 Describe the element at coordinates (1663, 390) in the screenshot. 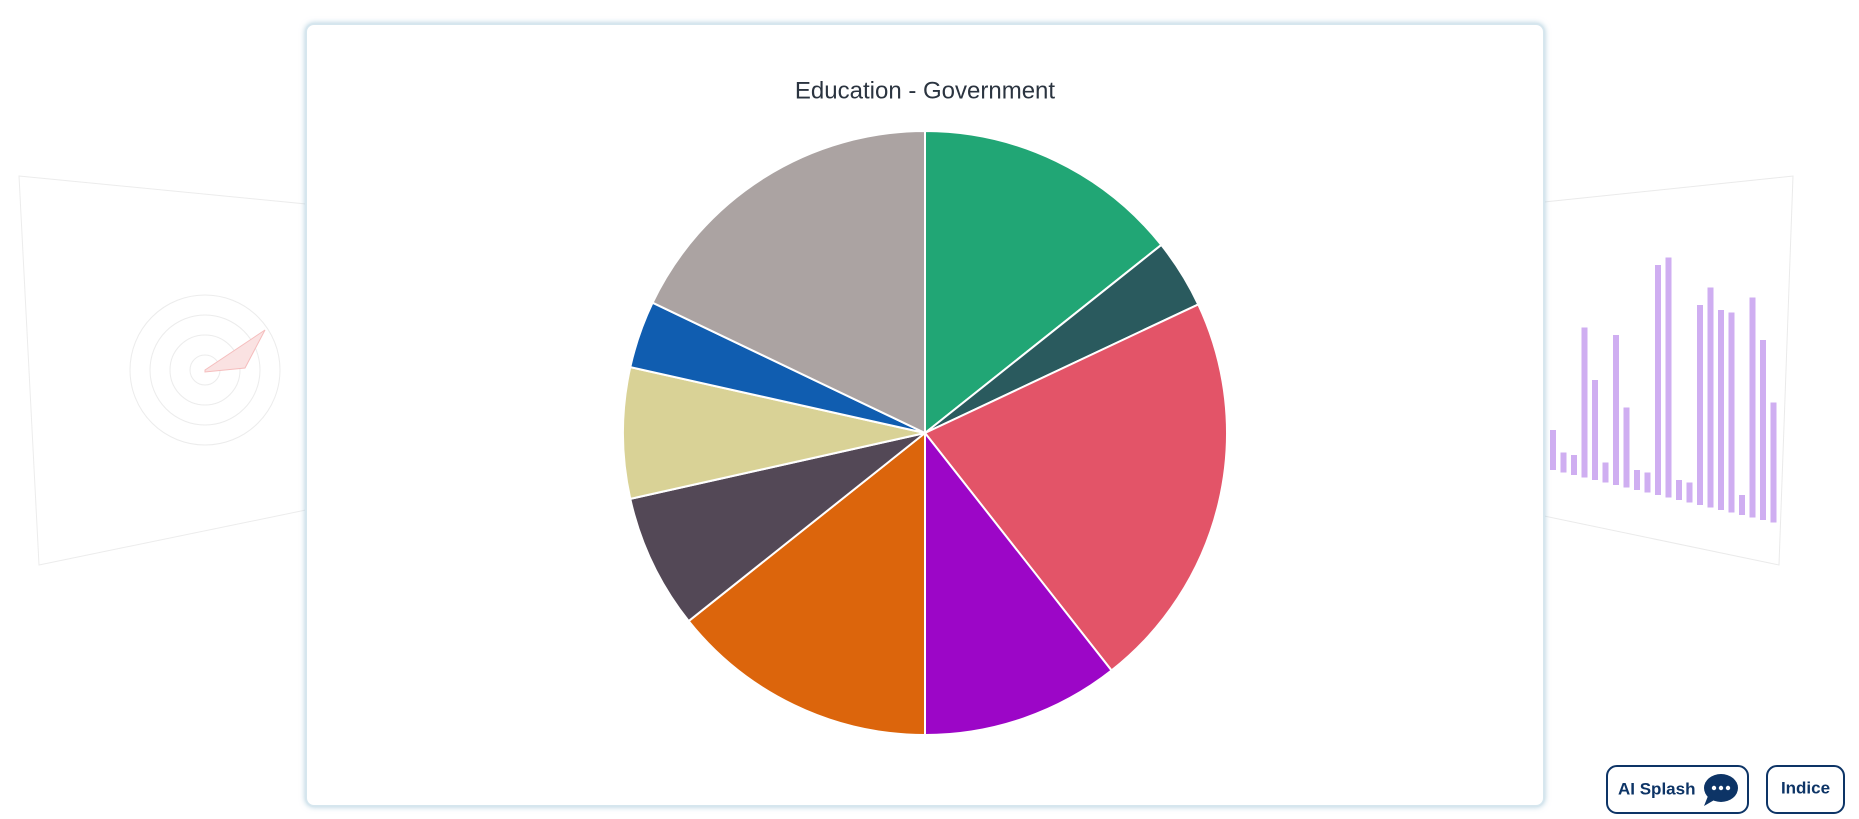

I see `bar-thumbnails` at that location.